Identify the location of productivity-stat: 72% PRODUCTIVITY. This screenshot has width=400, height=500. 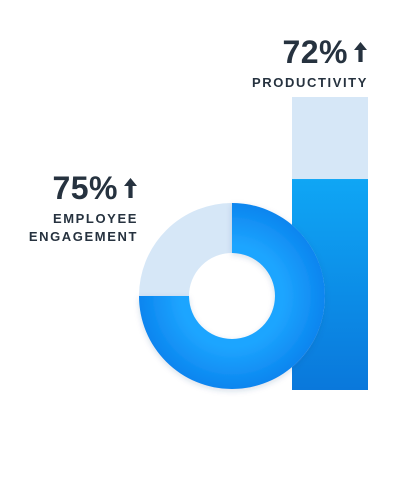
(310, 64).